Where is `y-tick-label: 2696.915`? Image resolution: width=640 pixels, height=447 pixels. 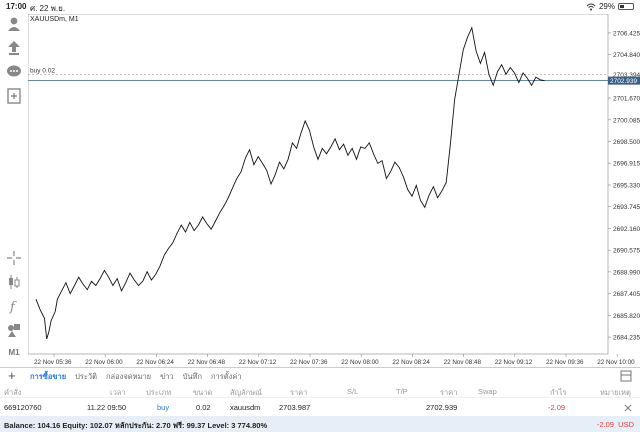 y-tick-label: 2696.915 is located at coordinates (626, 164).